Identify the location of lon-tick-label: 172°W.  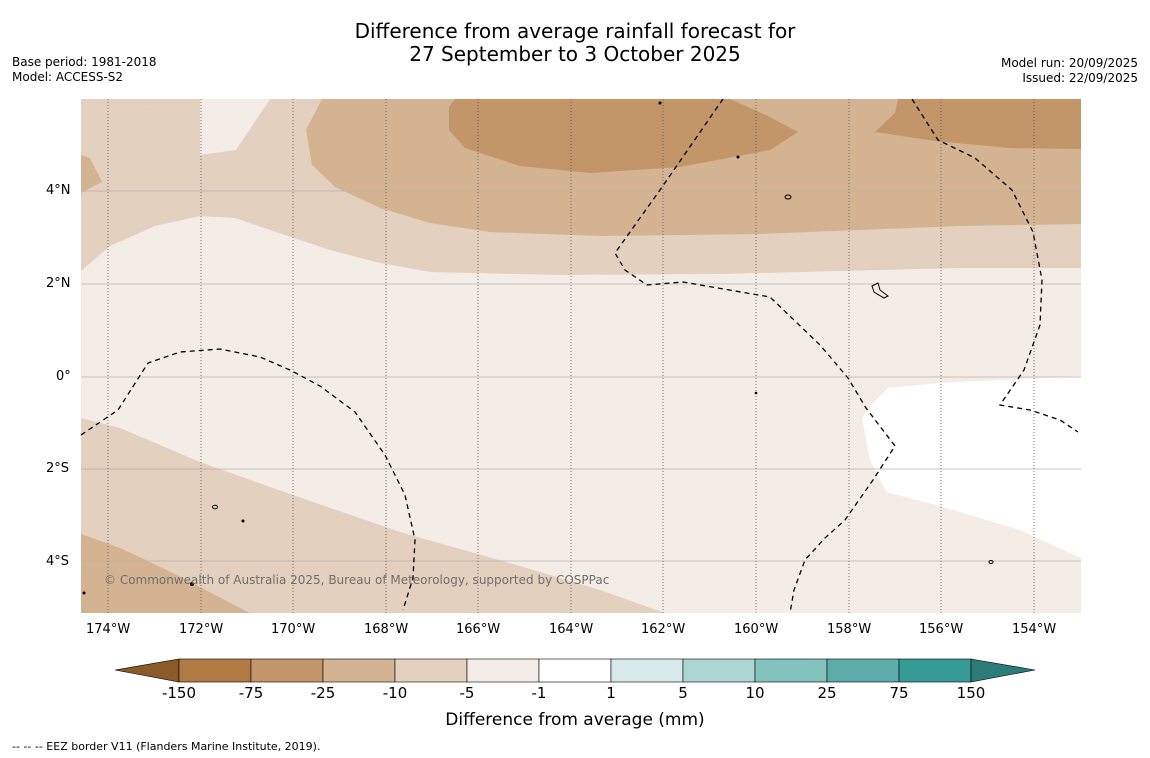
(201, 629).